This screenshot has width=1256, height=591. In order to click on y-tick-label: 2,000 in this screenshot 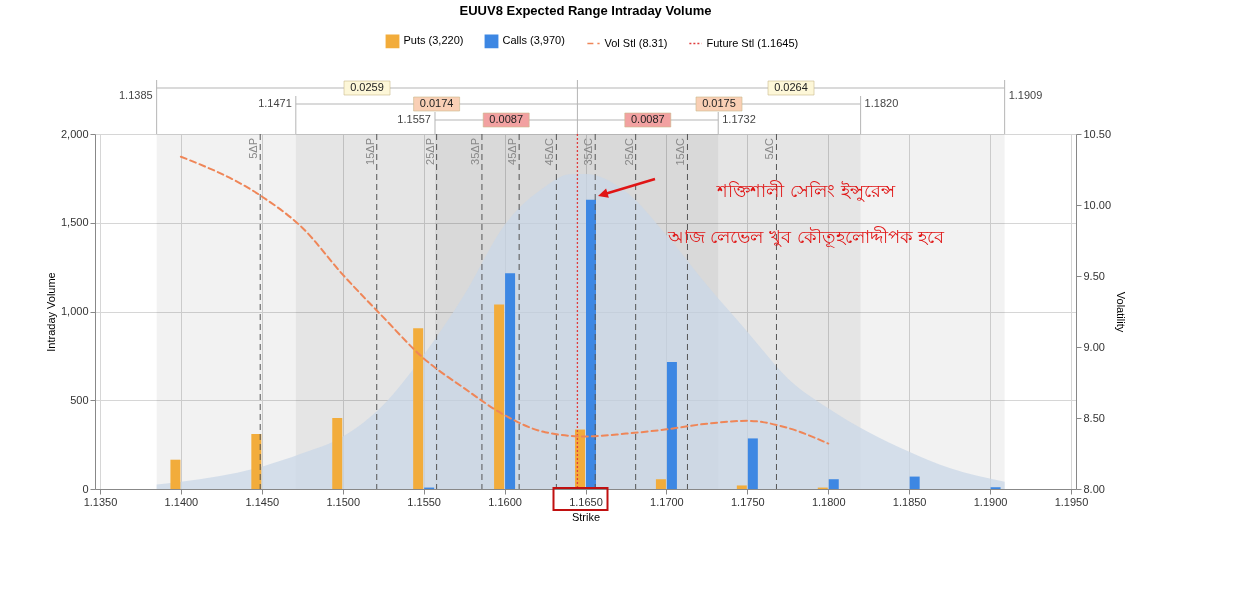, I will do `click(74, 133)`.